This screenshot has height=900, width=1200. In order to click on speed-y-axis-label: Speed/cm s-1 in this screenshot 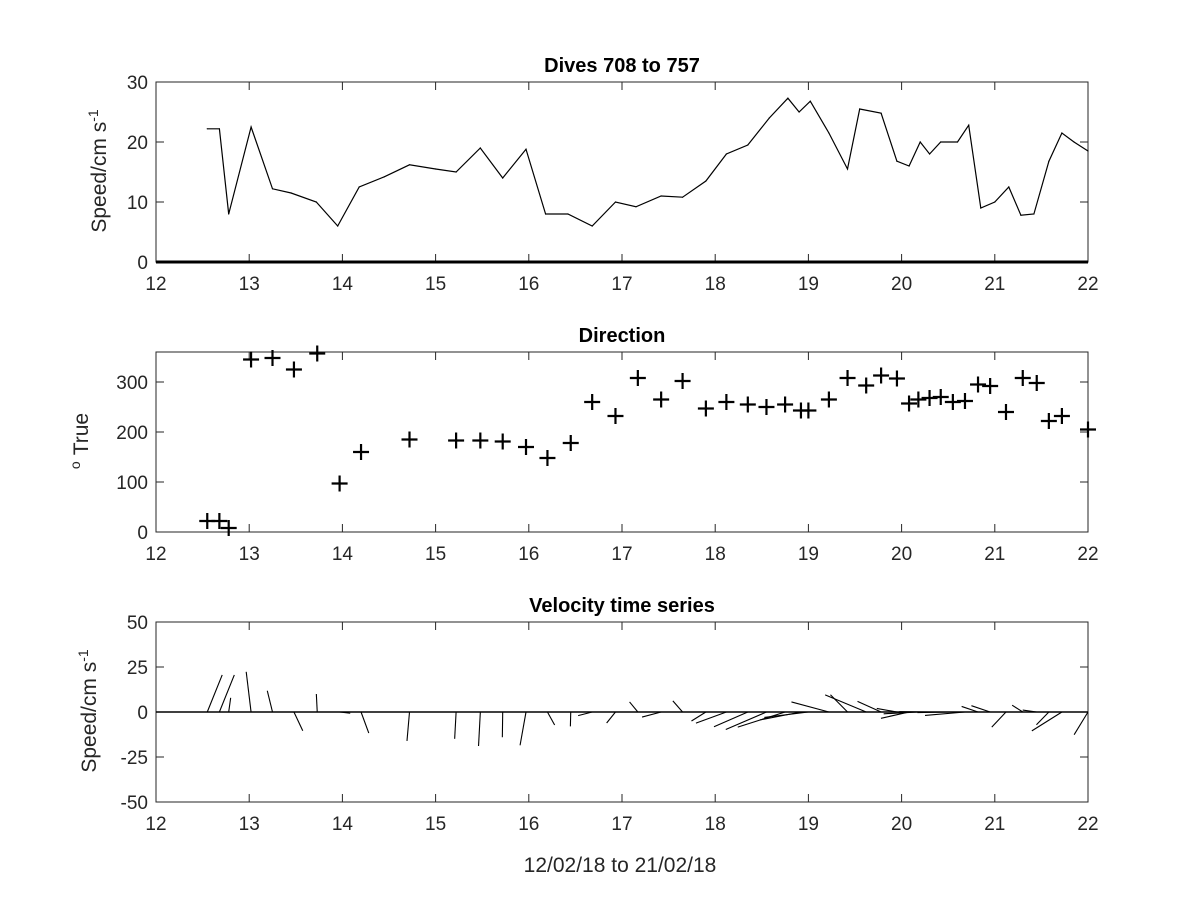, I will do `click(98, 171)`.